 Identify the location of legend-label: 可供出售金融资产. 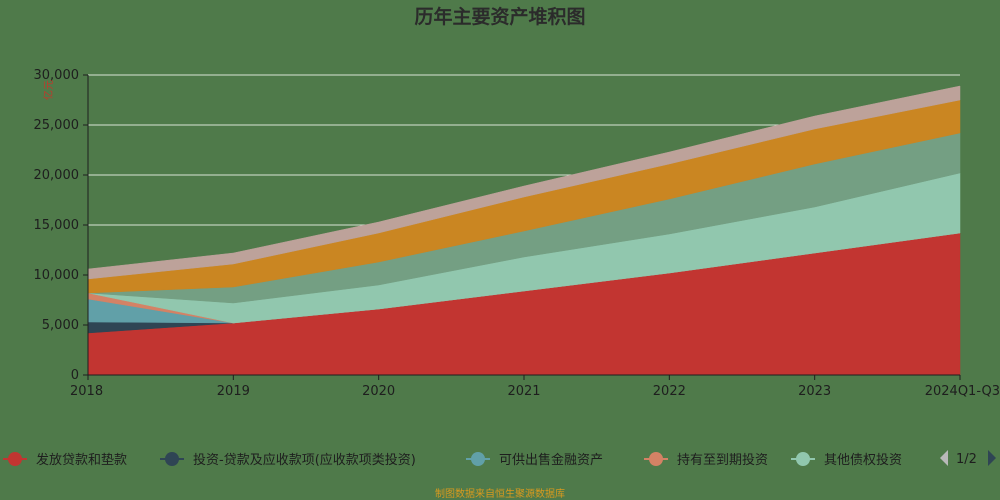
(551, 460).